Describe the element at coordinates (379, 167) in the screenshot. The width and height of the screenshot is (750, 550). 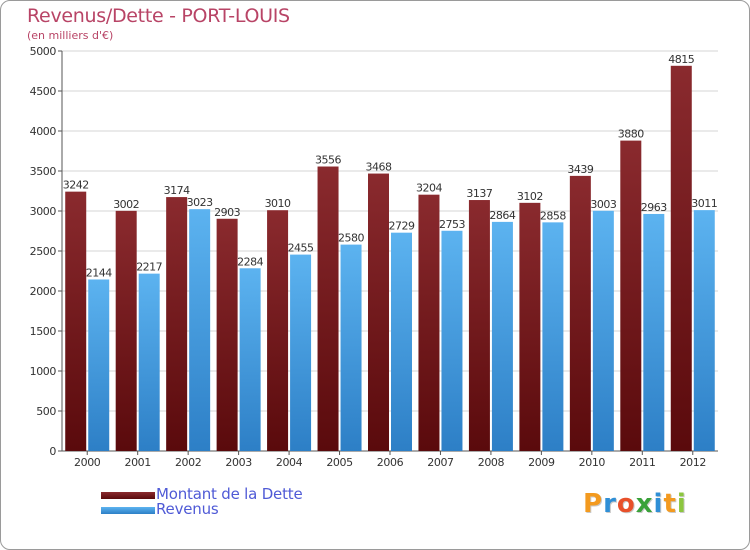
I see `data-label-dette-2006: 3468` at that location.